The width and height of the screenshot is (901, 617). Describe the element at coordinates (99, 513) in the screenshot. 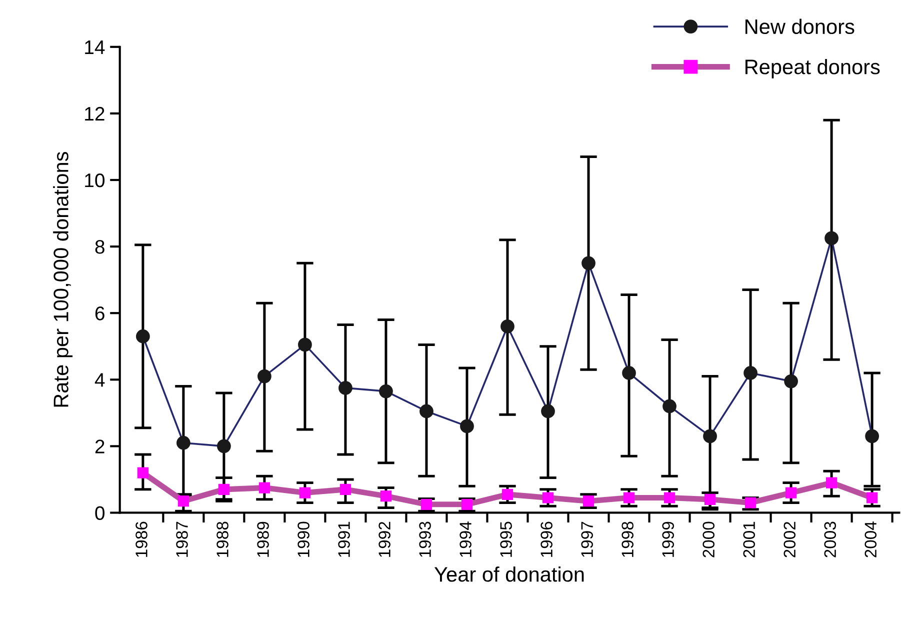

I see `y-tick-label: 0` at that location.